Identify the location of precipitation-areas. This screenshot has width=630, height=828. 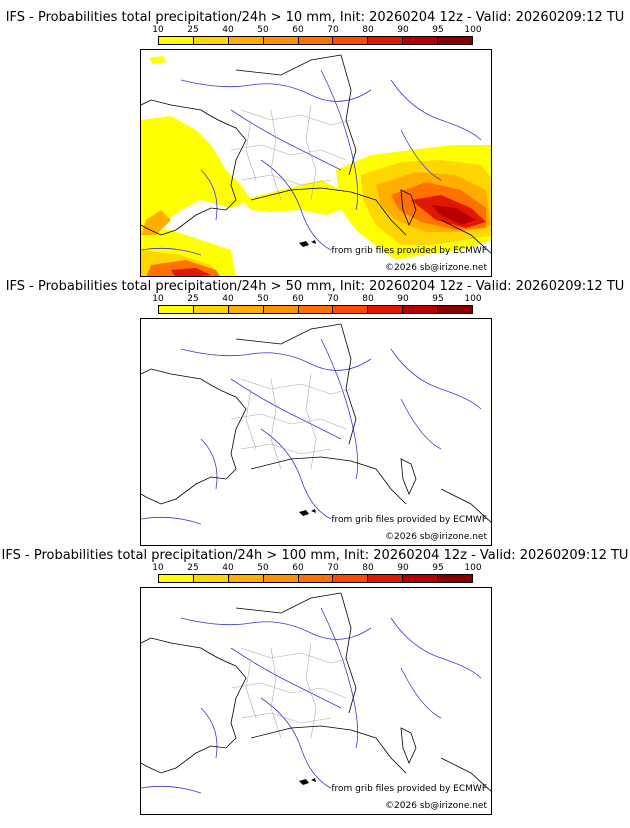
(316, 166).